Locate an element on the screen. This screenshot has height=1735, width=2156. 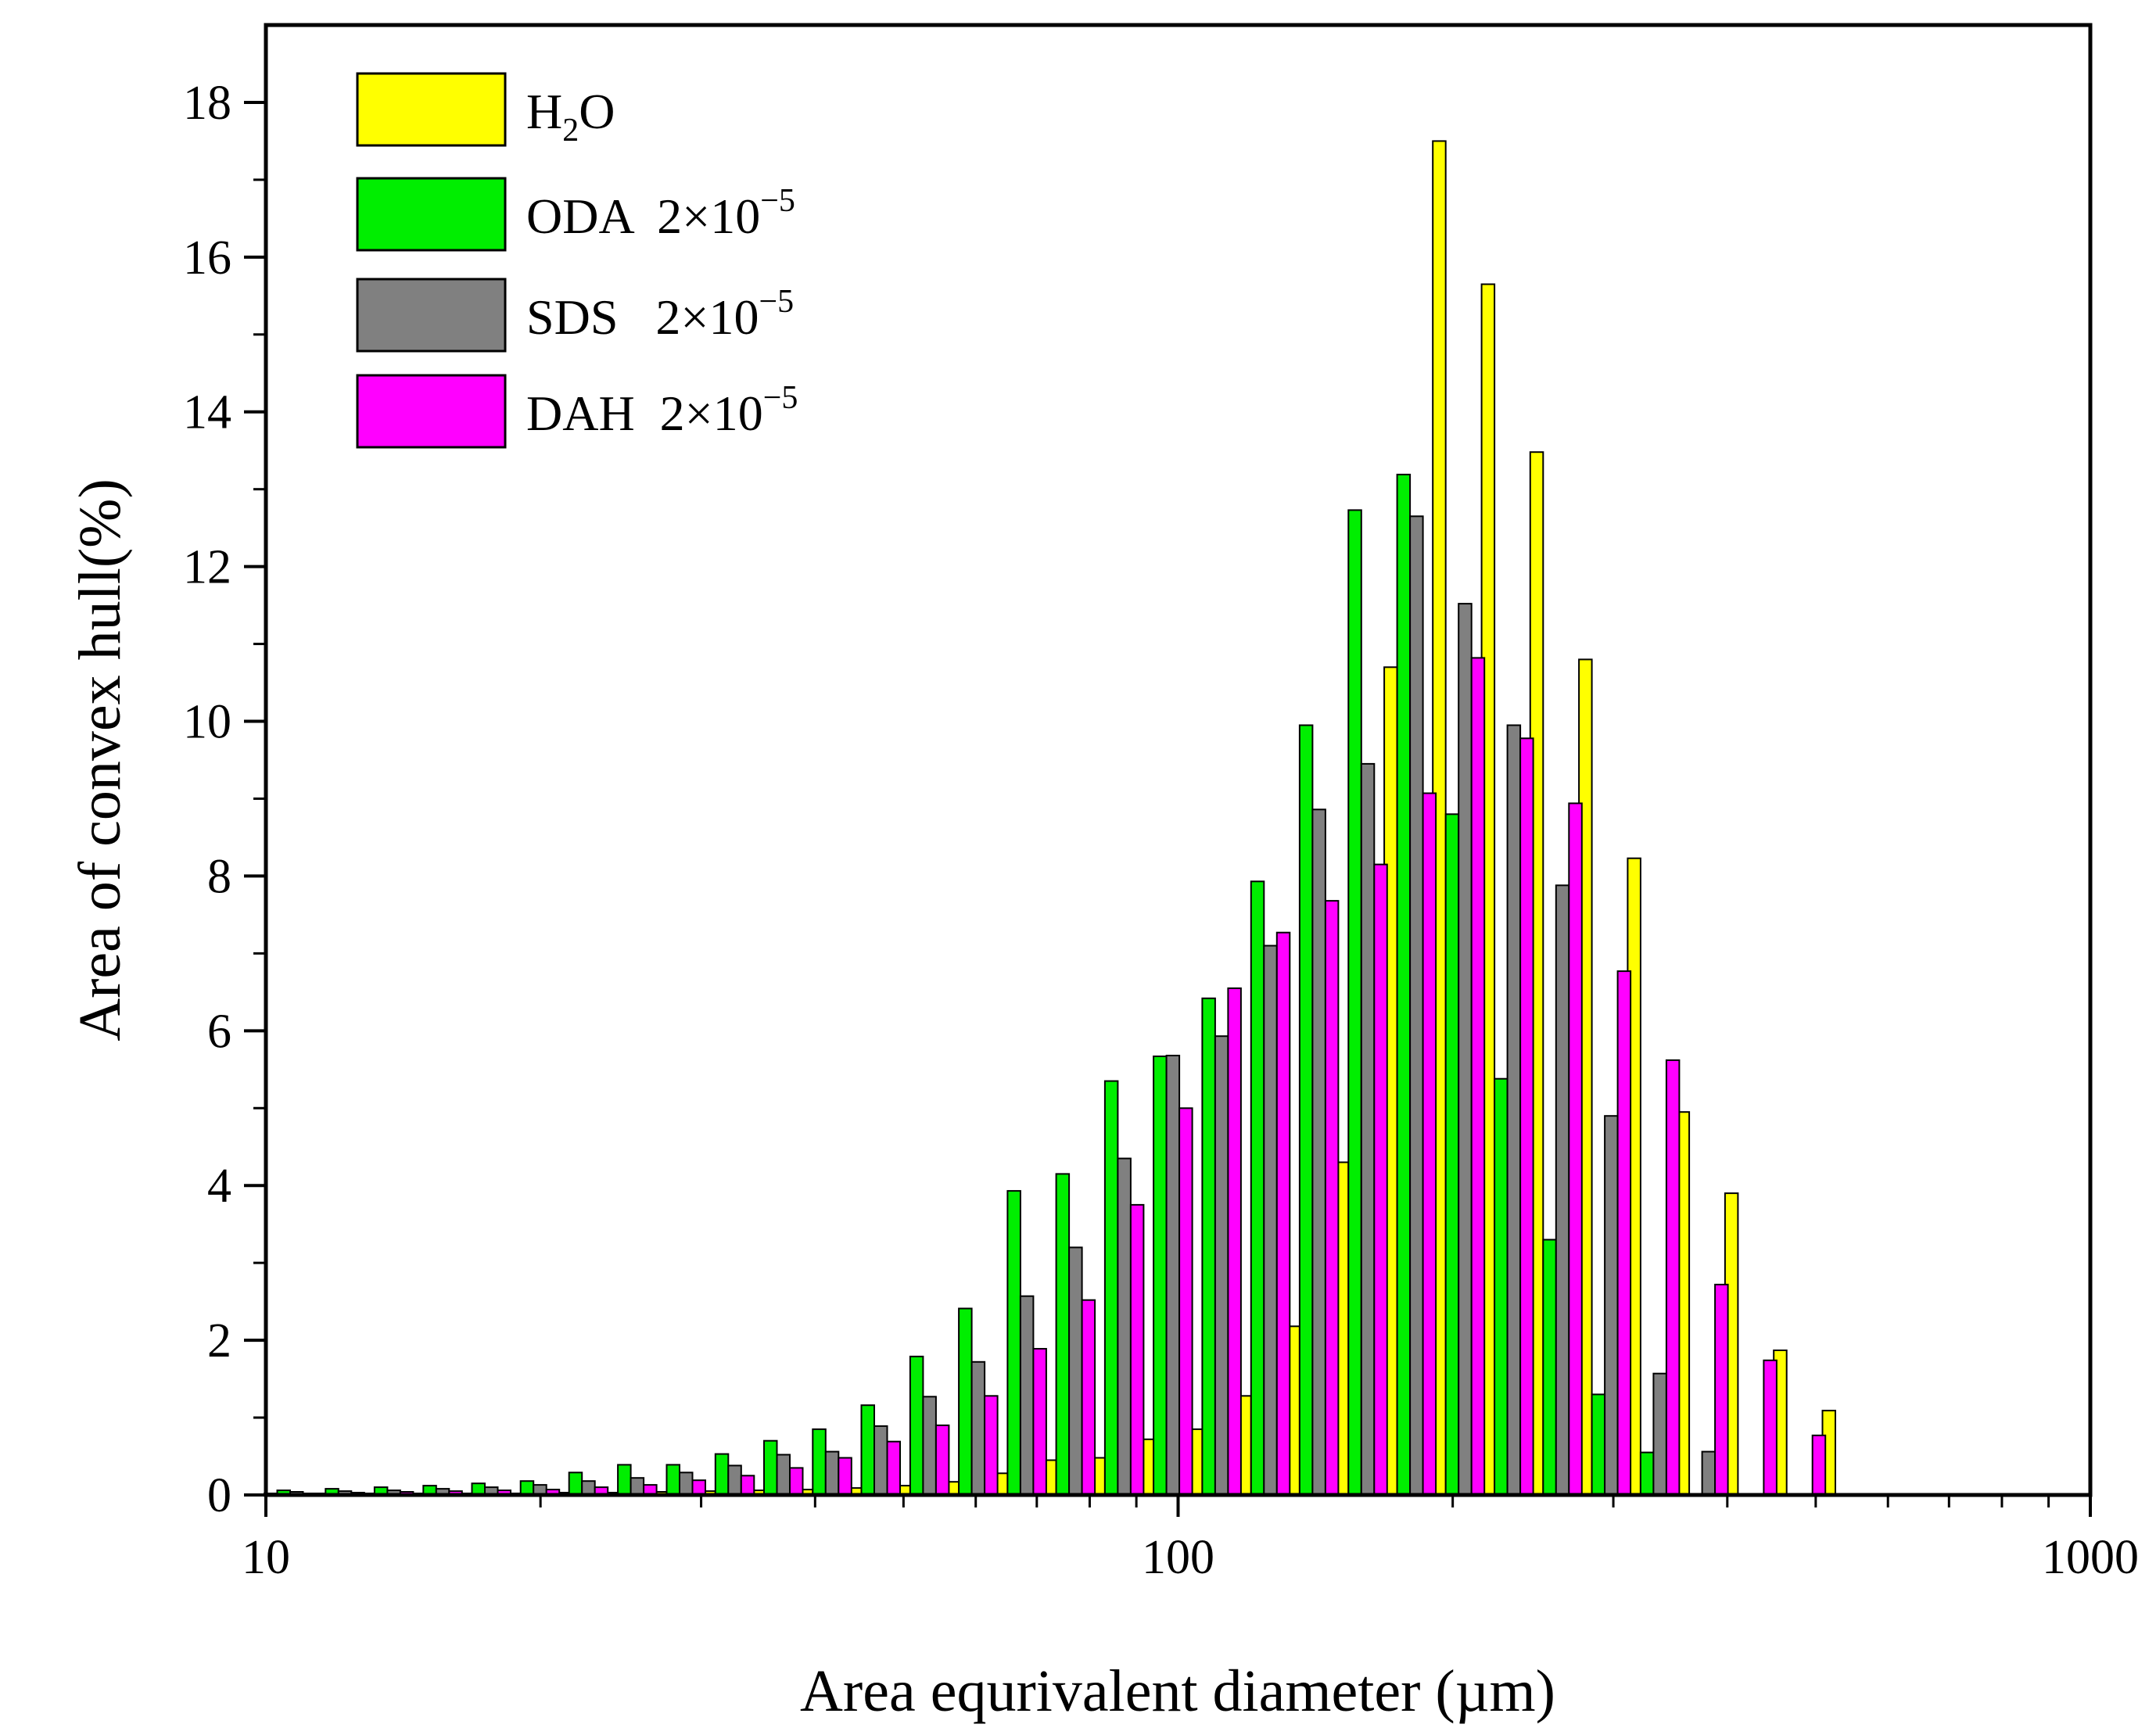
y-tick-label: 18 is located at coordinates (207, 103).